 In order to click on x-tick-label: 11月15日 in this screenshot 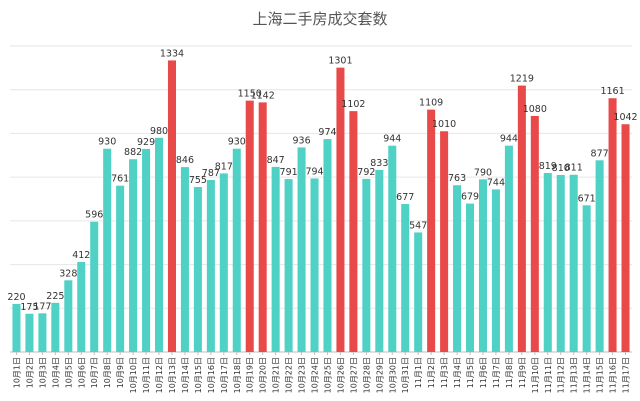, I will do `click(600, 375)`.